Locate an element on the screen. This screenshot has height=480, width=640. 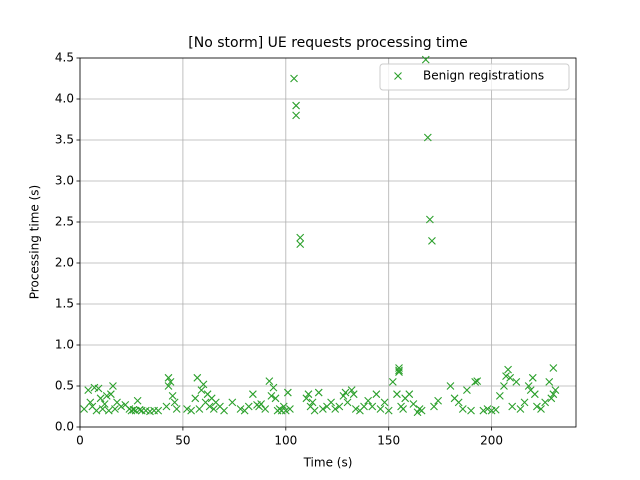
x-tick-label: 200 is located at coordinates (491, 441).